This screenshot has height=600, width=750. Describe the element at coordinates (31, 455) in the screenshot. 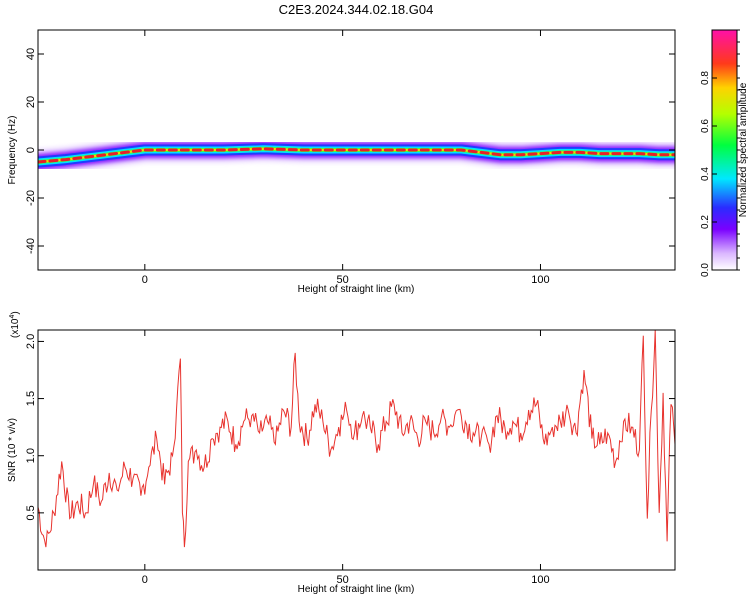

I see `y-tick-label: 1.0` at that location.